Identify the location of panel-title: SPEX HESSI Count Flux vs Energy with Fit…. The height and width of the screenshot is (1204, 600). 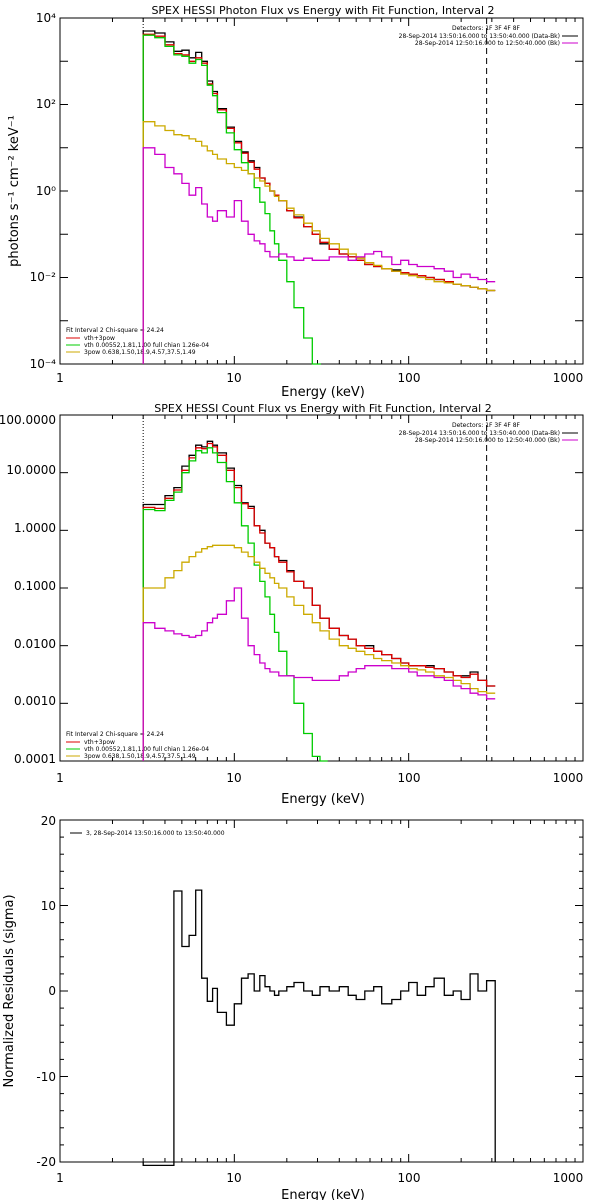
(322, 408).